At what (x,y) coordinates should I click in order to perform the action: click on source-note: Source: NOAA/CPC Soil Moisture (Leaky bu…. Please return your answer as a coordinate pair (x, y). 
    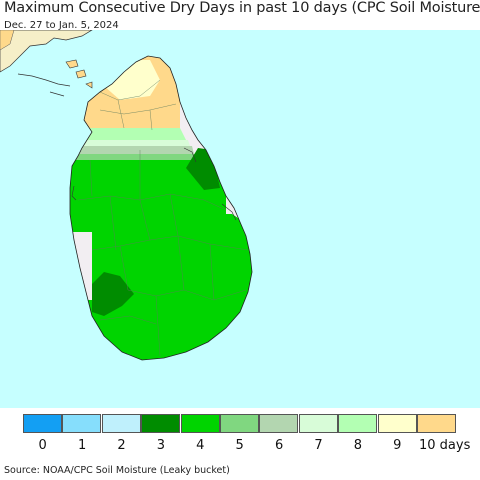
    Looking at the image, I should click on (117, 470).